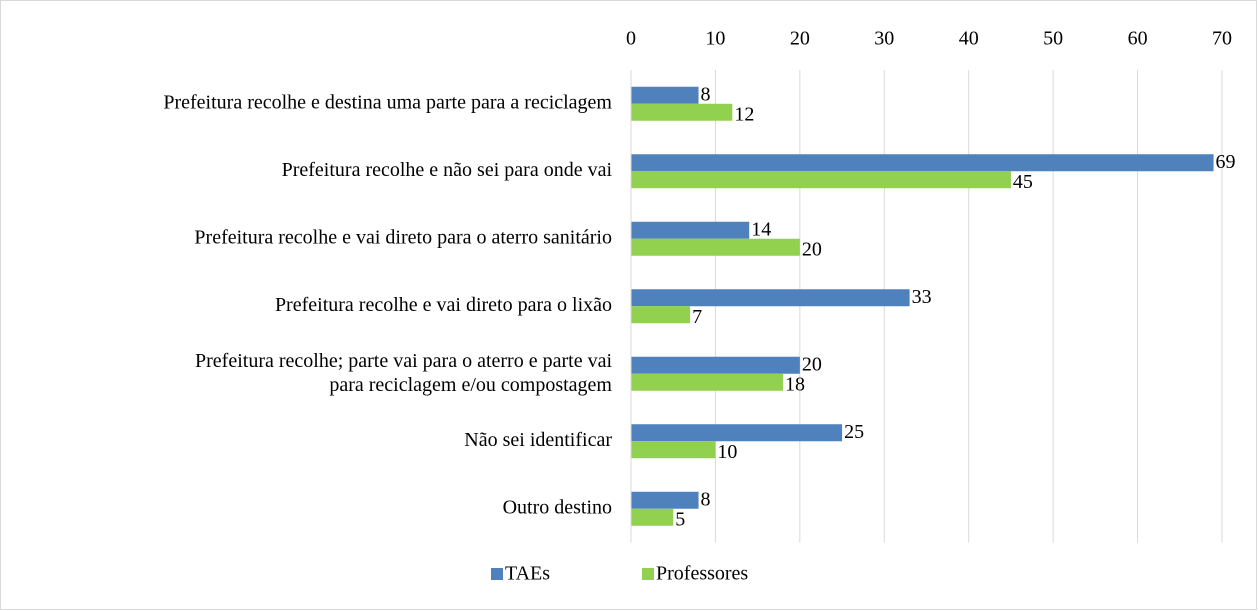  What do you see at coordinates (922, 297) in the screenshot?
I see `data-label: 33` at bounding box center [922, 297].